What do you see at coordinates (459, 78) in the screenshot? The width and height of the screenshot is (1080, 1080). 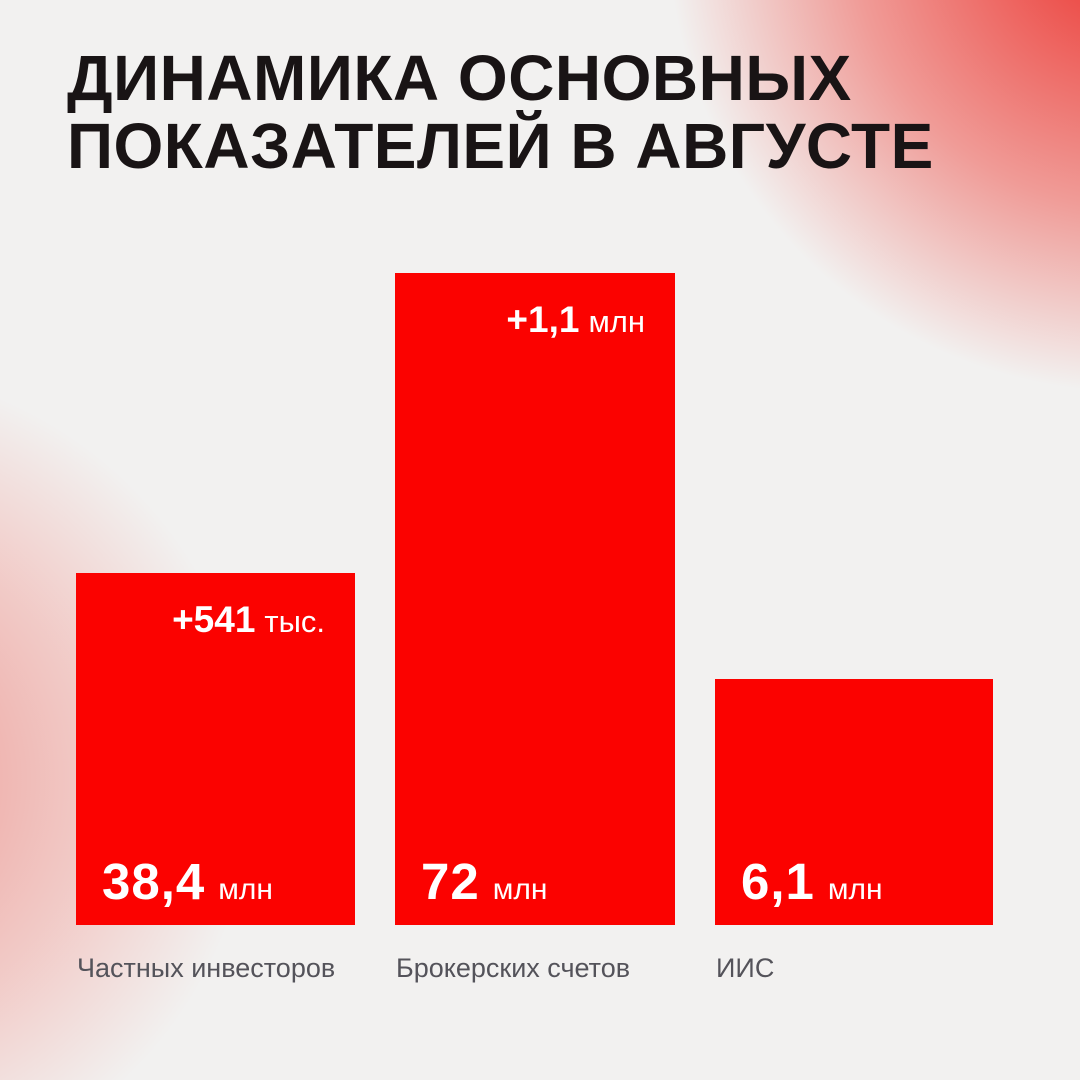 I see `page-title-line-1: ДИНАМИКА ОСНОВНЫХ` at bounding box center [459, 78].